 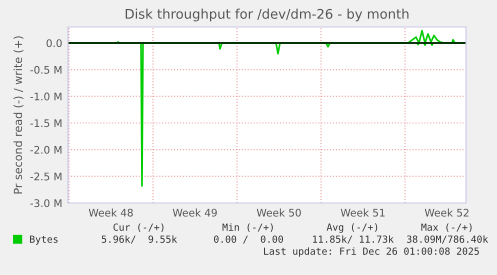 I want to click on y-tick-label: -0.5 M, so click(x=46, y=70).